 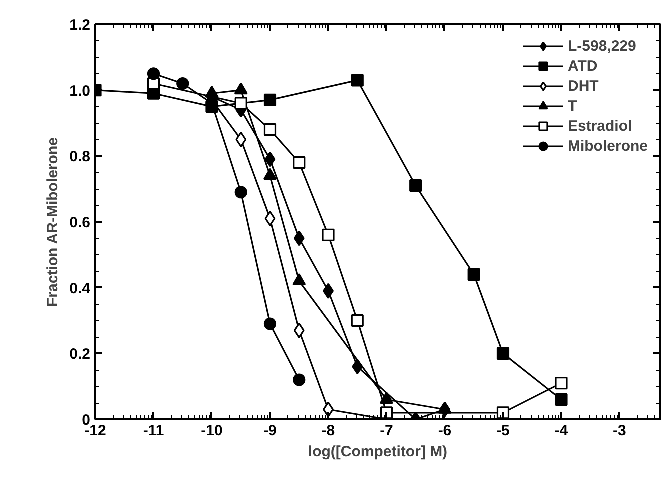 What do you see at coordinates (387, 431) in the screenshot?
I see `x-tick-label: -7` at bounding box center [387, 431].